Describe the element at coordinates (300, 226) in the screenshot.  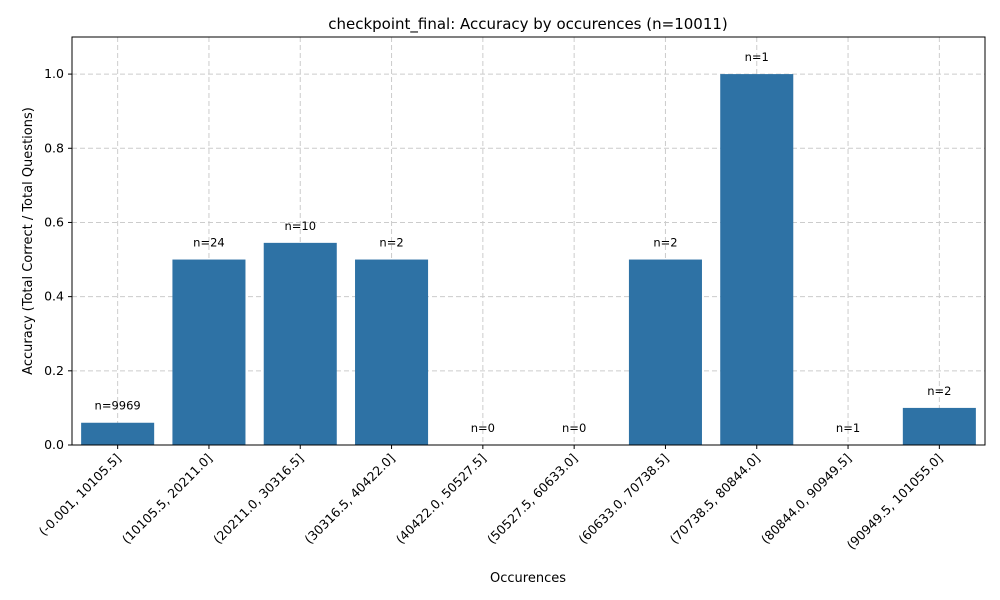
I see `bar-count-label: n=10` at that location.